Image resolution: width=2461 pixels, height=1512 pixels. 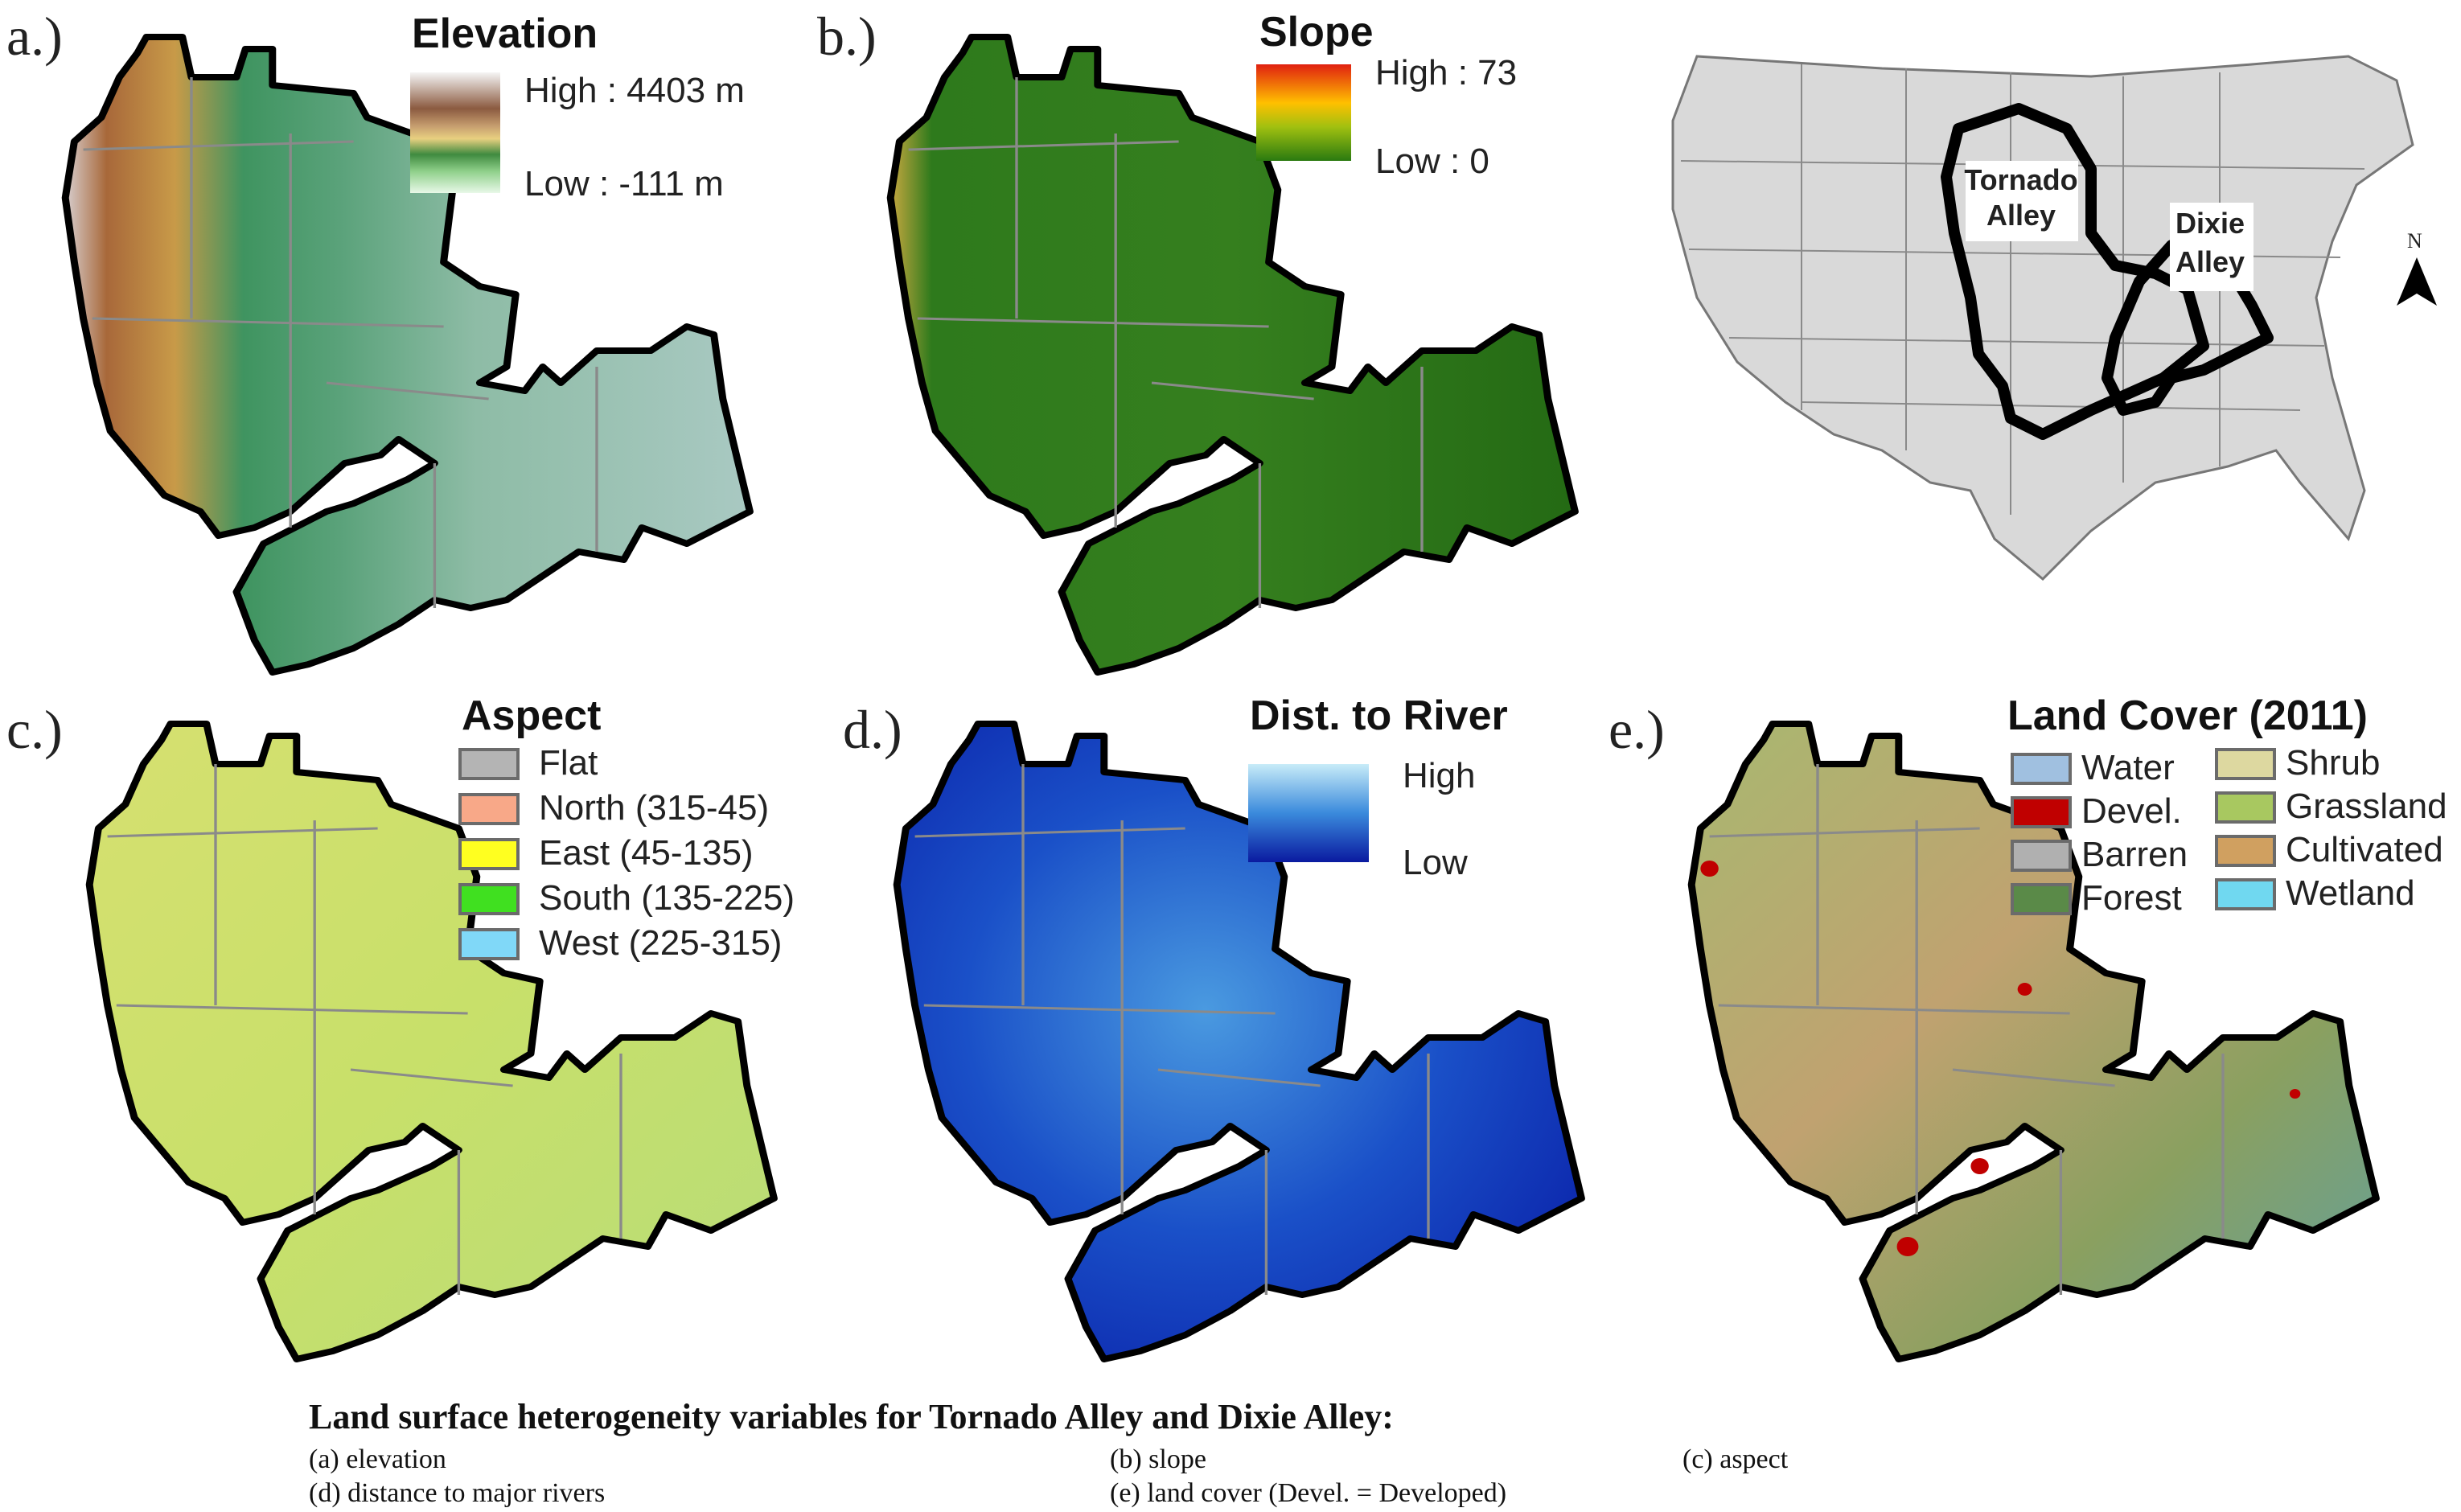 I want to click on caption-item-e: (e) land cover (Devel. = Developed), so click(x=1308, y=1493).